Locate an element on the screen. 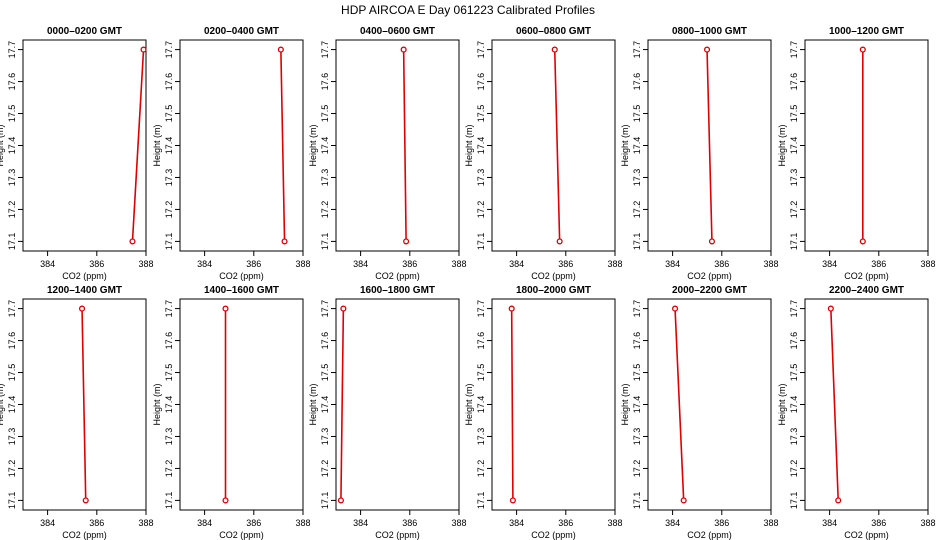 Image resolution: width=936 pixels, height=540 pixels. panel-title: 2200–2400 GMT is located at coordinates (866, 290).